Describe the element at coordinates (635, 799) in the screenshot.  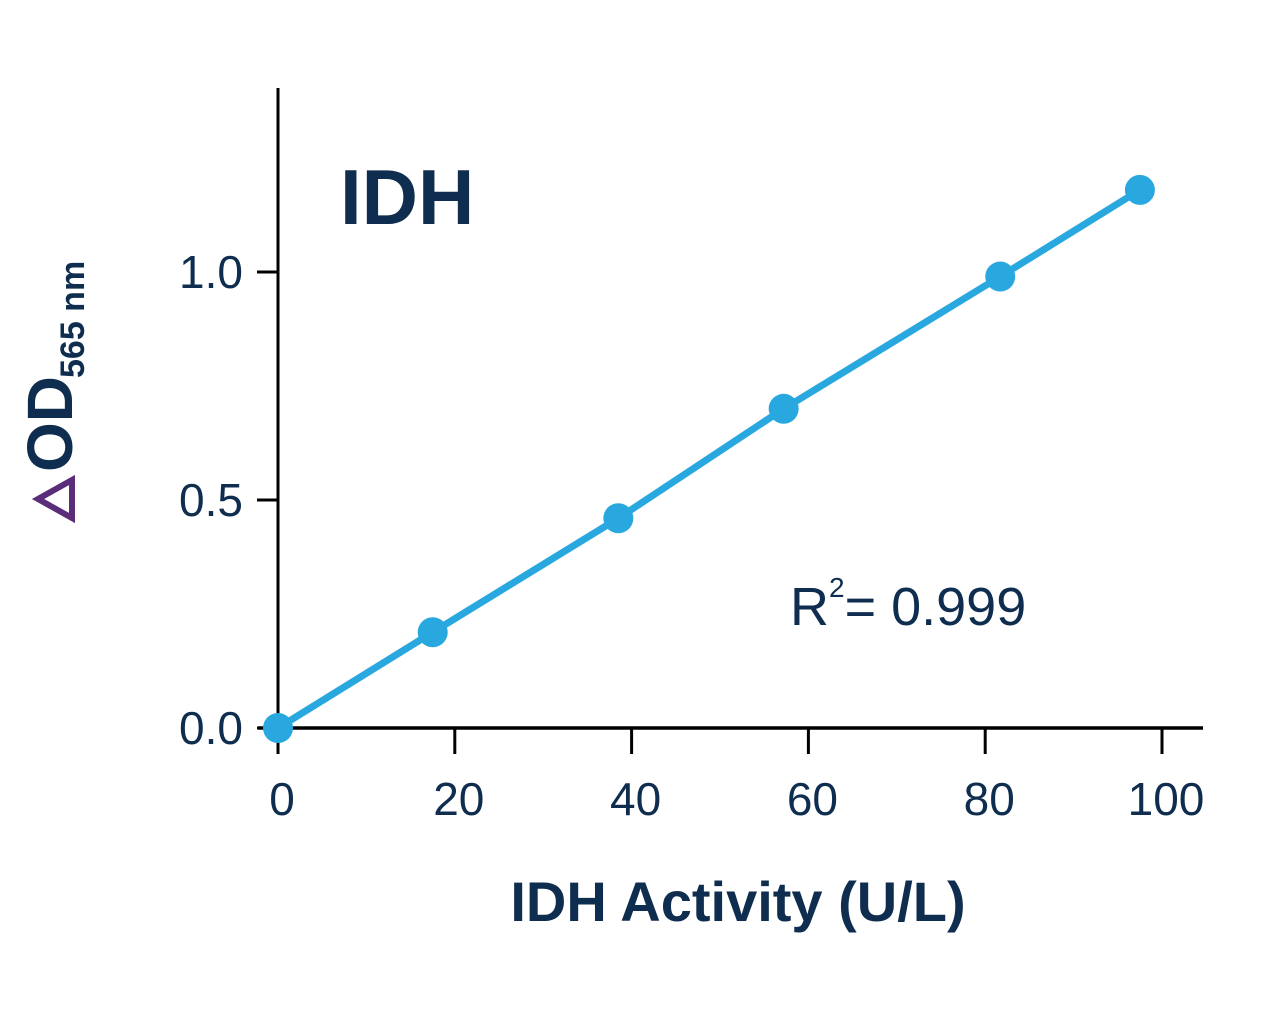
I see `x-tick-label: 40` at that location.